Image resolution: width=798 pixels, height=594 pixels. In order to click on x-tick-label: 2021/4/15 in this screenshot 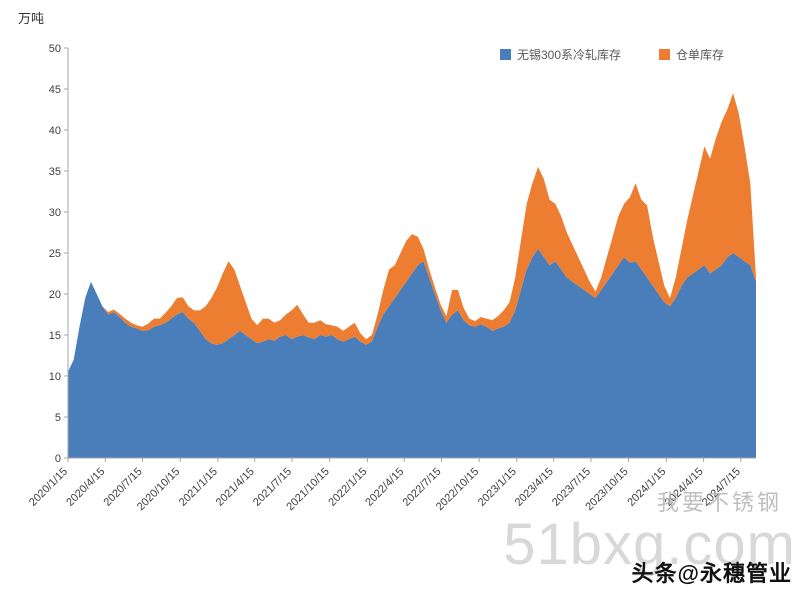, I will do `click(235, 487)`.